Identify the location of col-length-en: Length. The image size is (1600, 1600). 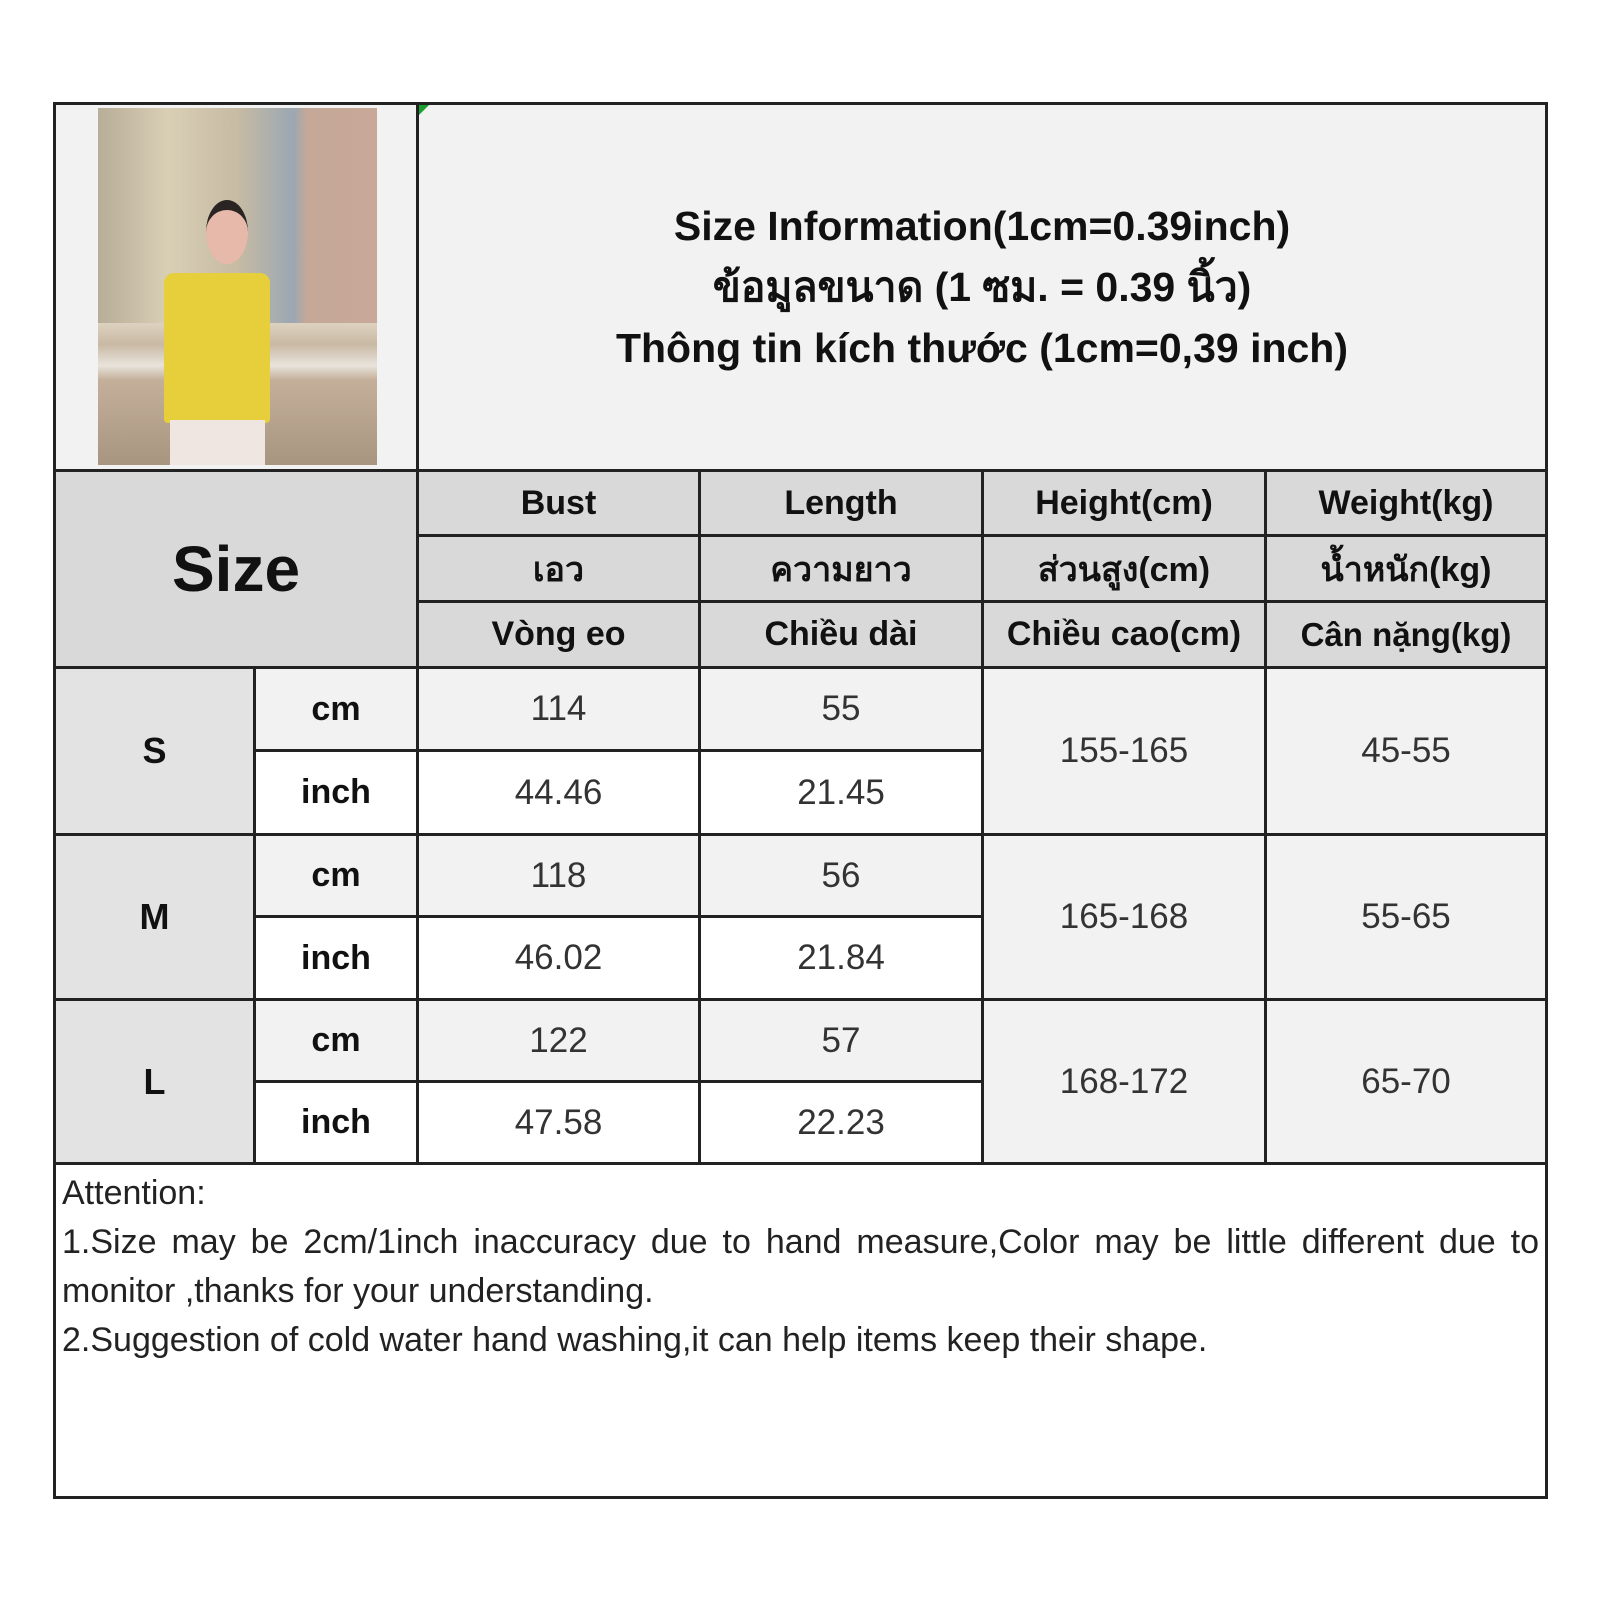
(841, 503).